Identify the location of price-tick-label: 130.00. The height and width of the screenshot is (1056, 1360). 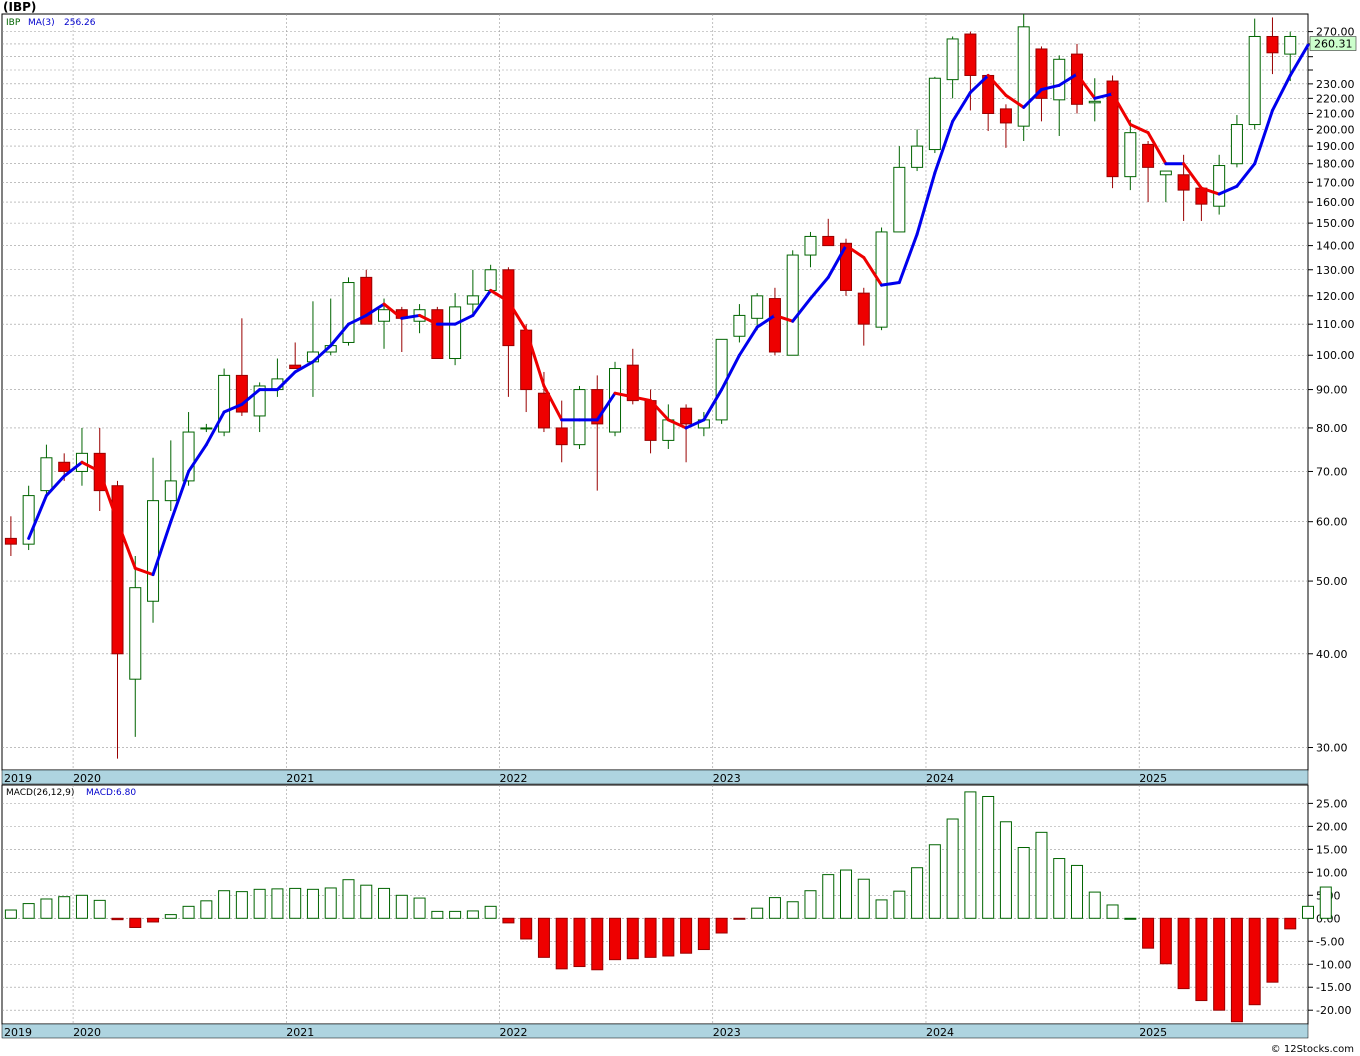
(1335, 270).